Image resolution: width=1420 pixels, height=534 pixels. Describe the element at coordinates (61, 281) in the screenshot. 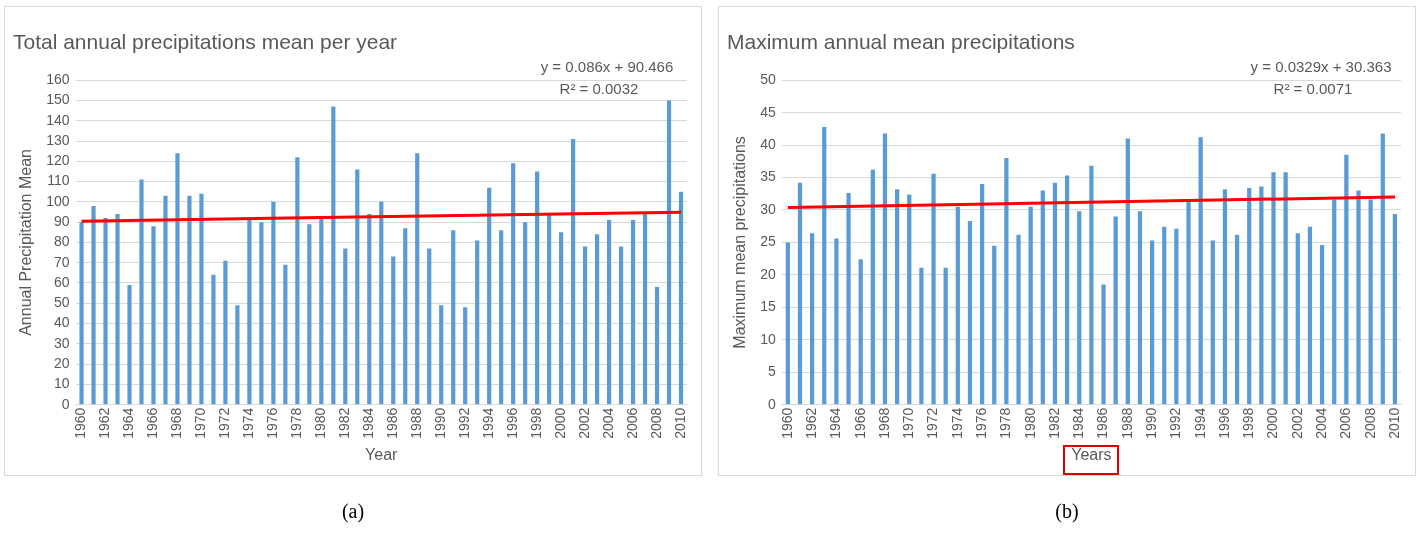

I see `y-tick-label: 60` at that location.